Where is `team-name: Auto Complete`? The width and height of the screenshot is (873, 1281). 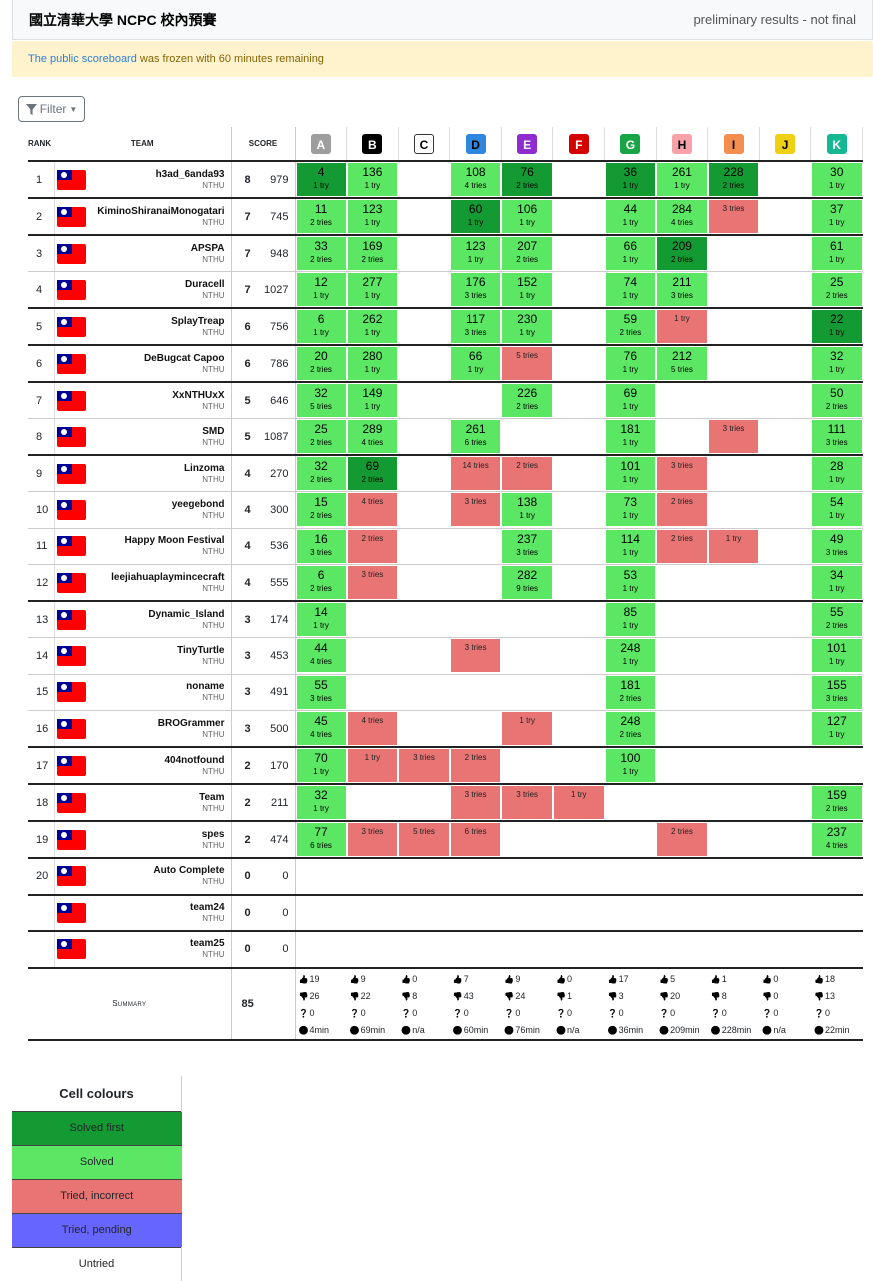
team-name: Auto Complete is located at coordinates (189, 871).